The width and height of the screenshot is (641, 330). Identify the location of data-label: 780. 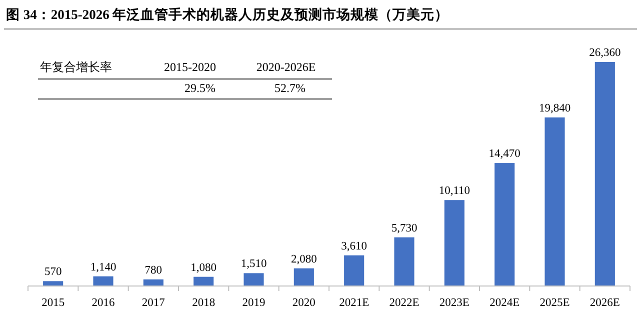
(153, 270).